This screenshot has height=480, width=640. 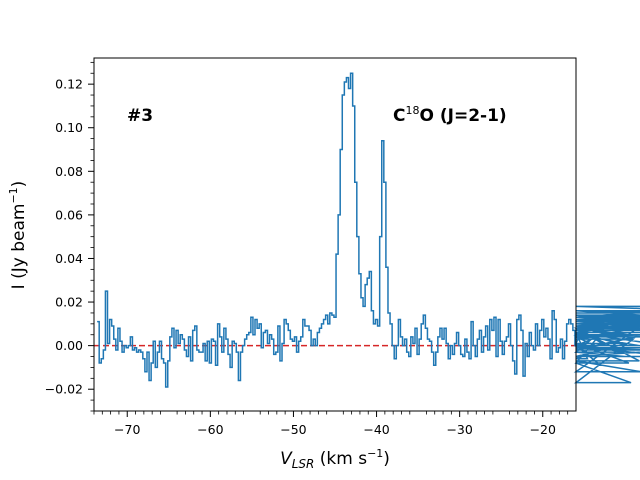 I want to click on x-tick-label: −50, so click(x=293, y=429).